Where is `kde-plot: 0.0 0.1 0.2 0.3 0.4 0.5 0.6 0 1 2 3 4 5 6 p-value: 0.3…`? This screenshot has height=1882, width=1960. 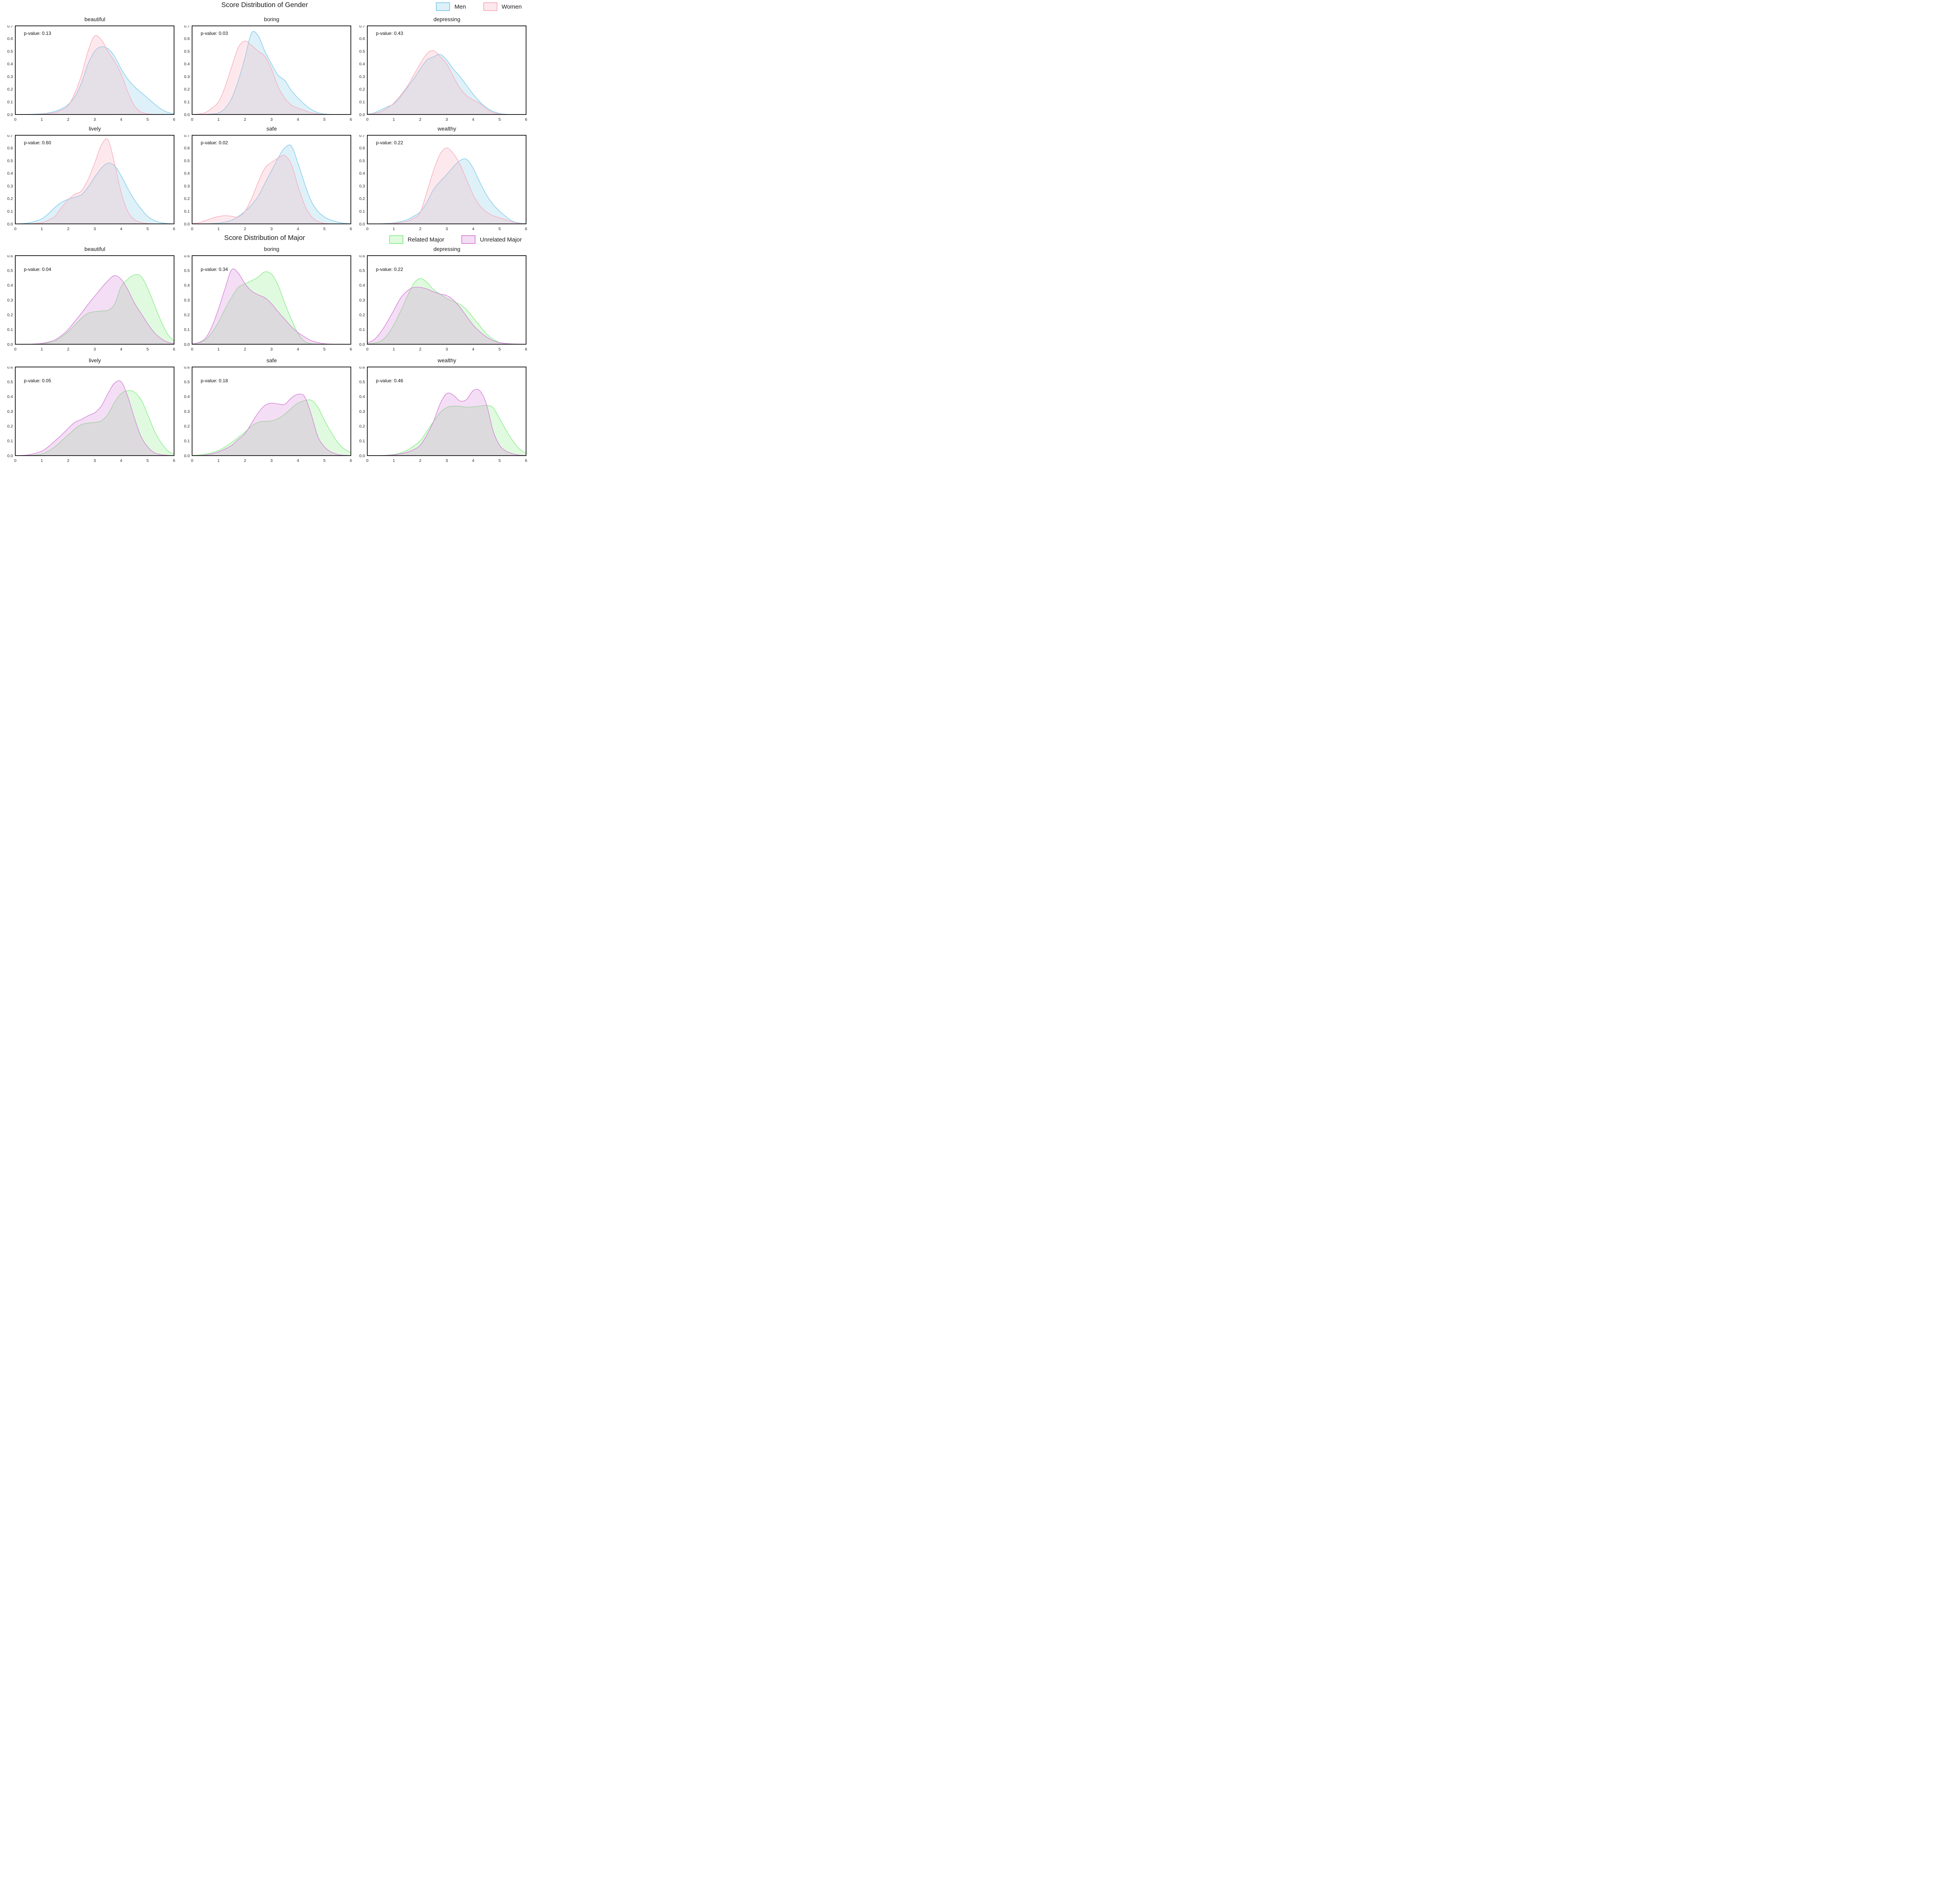 kde-plot: 0.0 0.1 0.2 0.3 0.4 0.5 0.6 0 1 2 3 4 5 6 p-value: 0.3… is located at coordinates (268, 303).